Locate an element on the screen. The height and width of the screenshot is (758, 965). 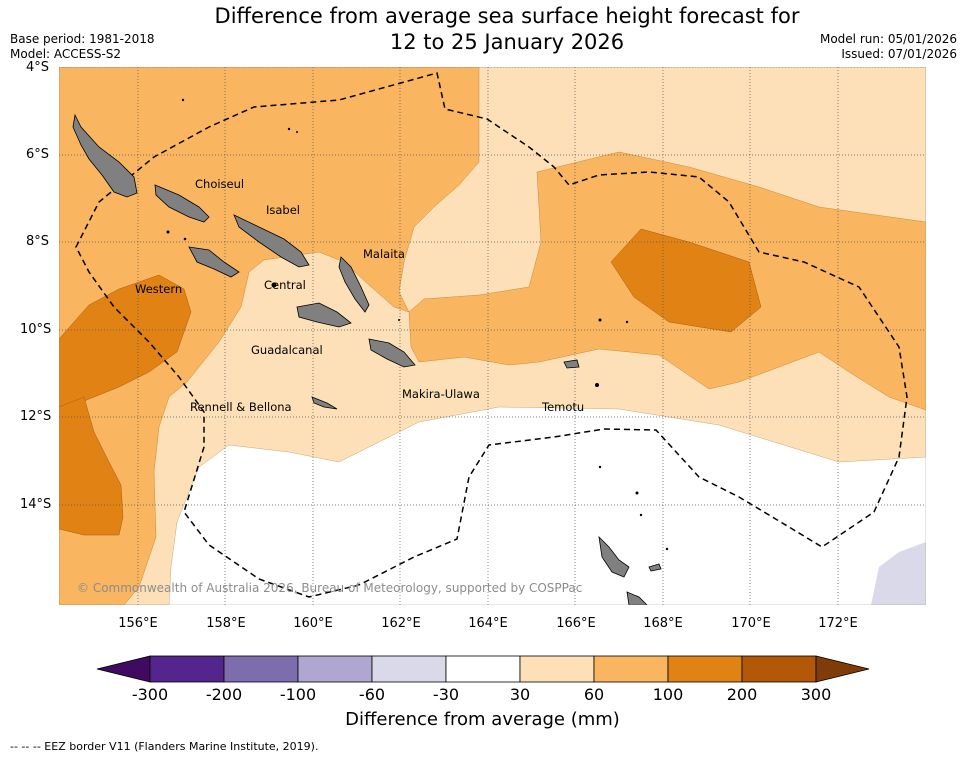
lon-tick-164e: 164°E is located at coordinates (488, 623).